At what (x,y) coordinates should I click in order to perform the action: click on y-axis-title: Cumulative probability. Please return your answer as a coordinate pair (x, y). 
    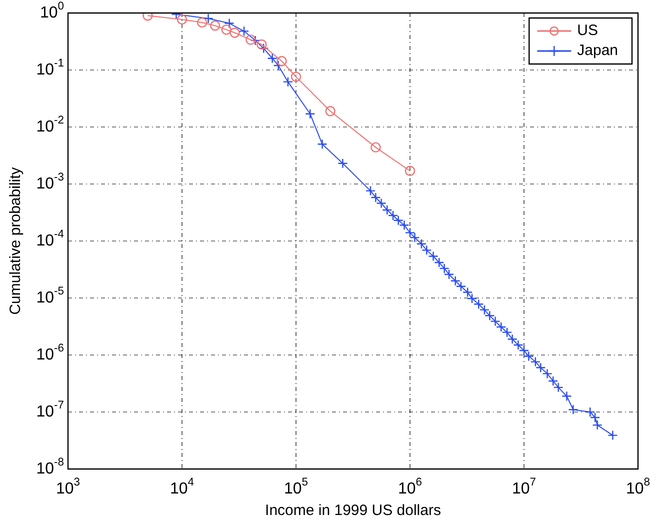
    Looking at the image, I should click on (15, 240).